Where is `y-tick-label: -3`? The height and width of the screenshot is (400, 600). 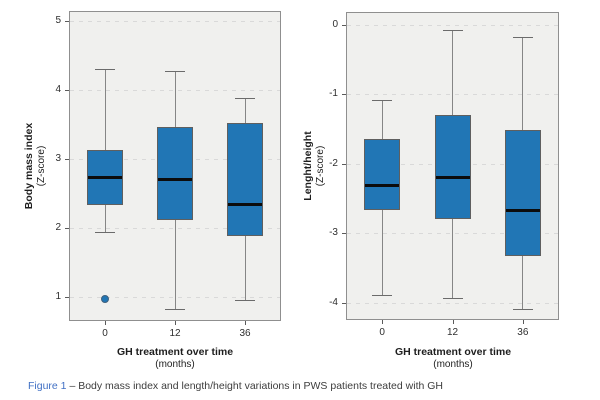
y-tick-label: -3 is located at coordinates (333, 233).